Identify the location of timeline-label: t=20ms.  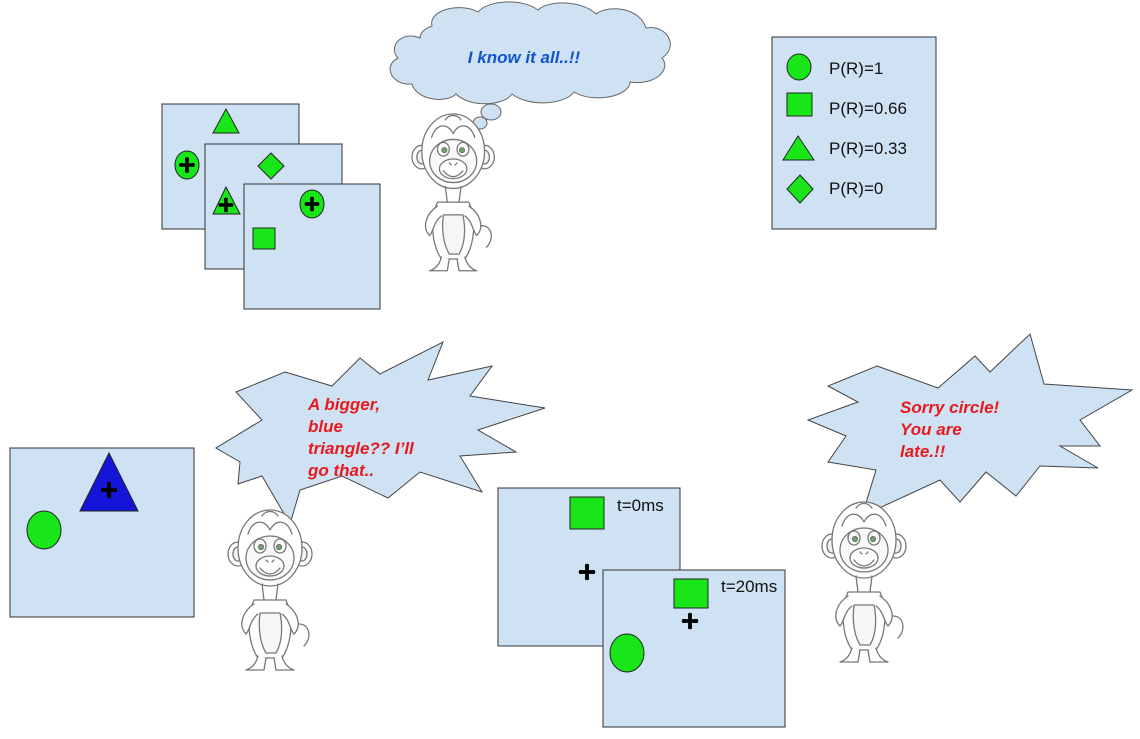
(749, 586).